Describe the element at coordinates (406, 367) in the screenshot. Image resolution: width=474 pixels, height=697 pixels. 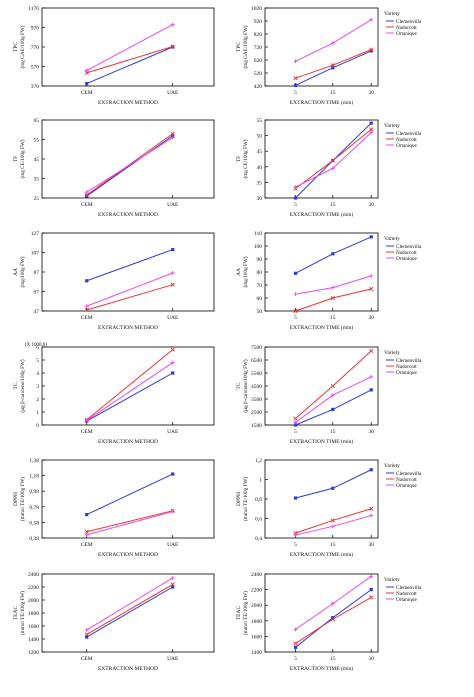
I see `legend-entry: Nadorcott` at that location.